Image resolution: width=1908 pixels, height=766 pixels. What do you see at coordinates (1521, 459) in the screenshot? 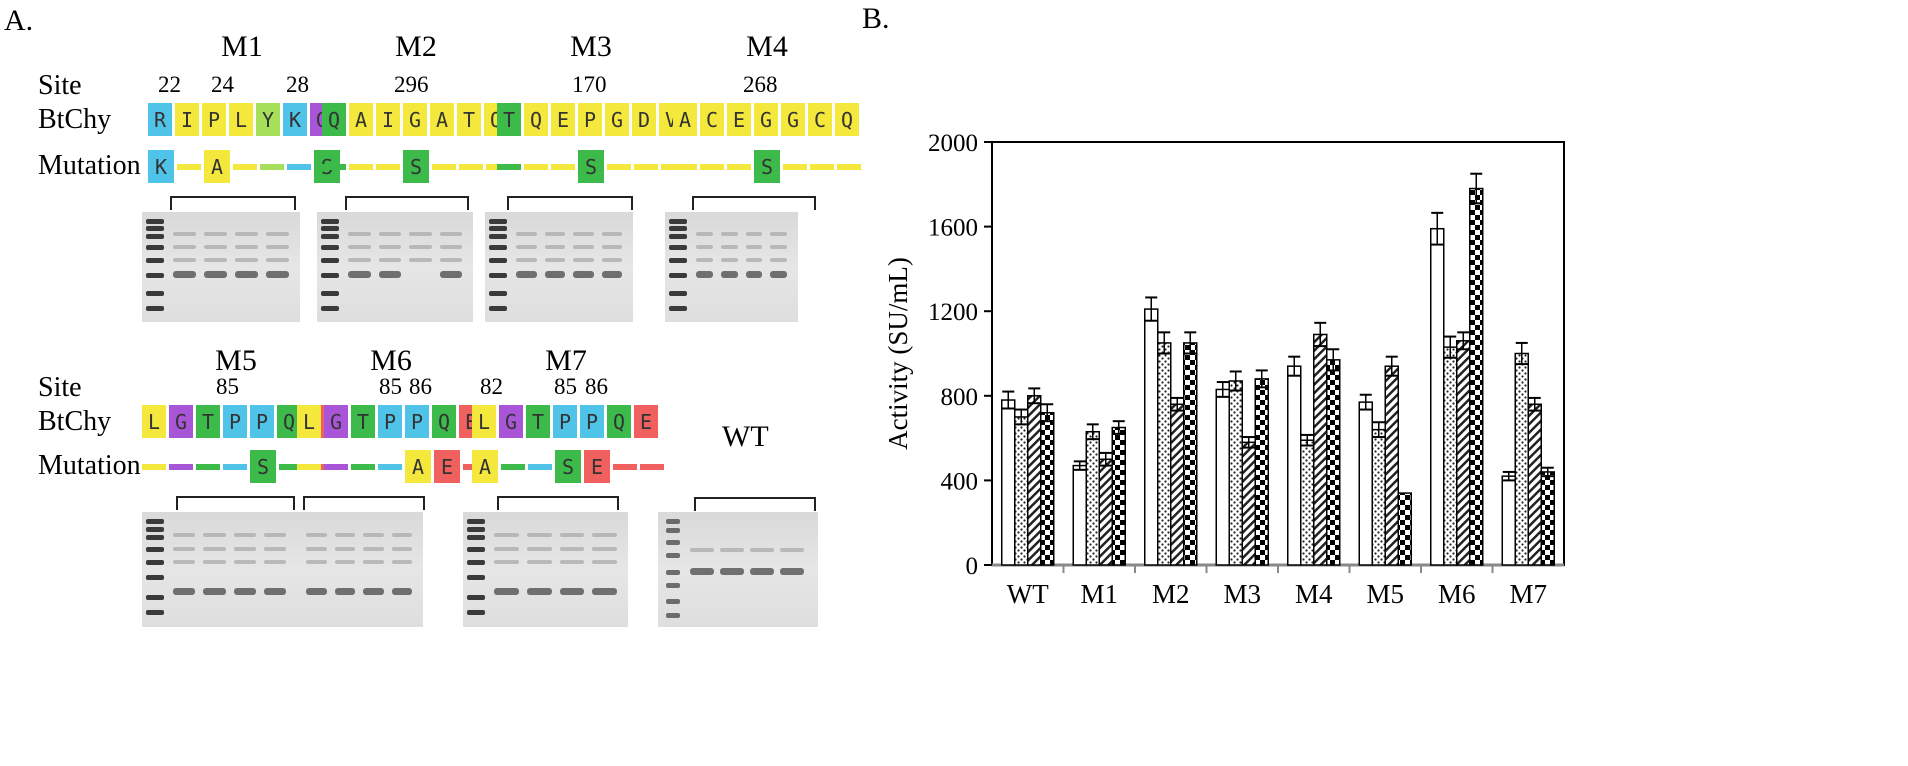
I see `bar-m7-dotted` at bounding box center [1521, 459].